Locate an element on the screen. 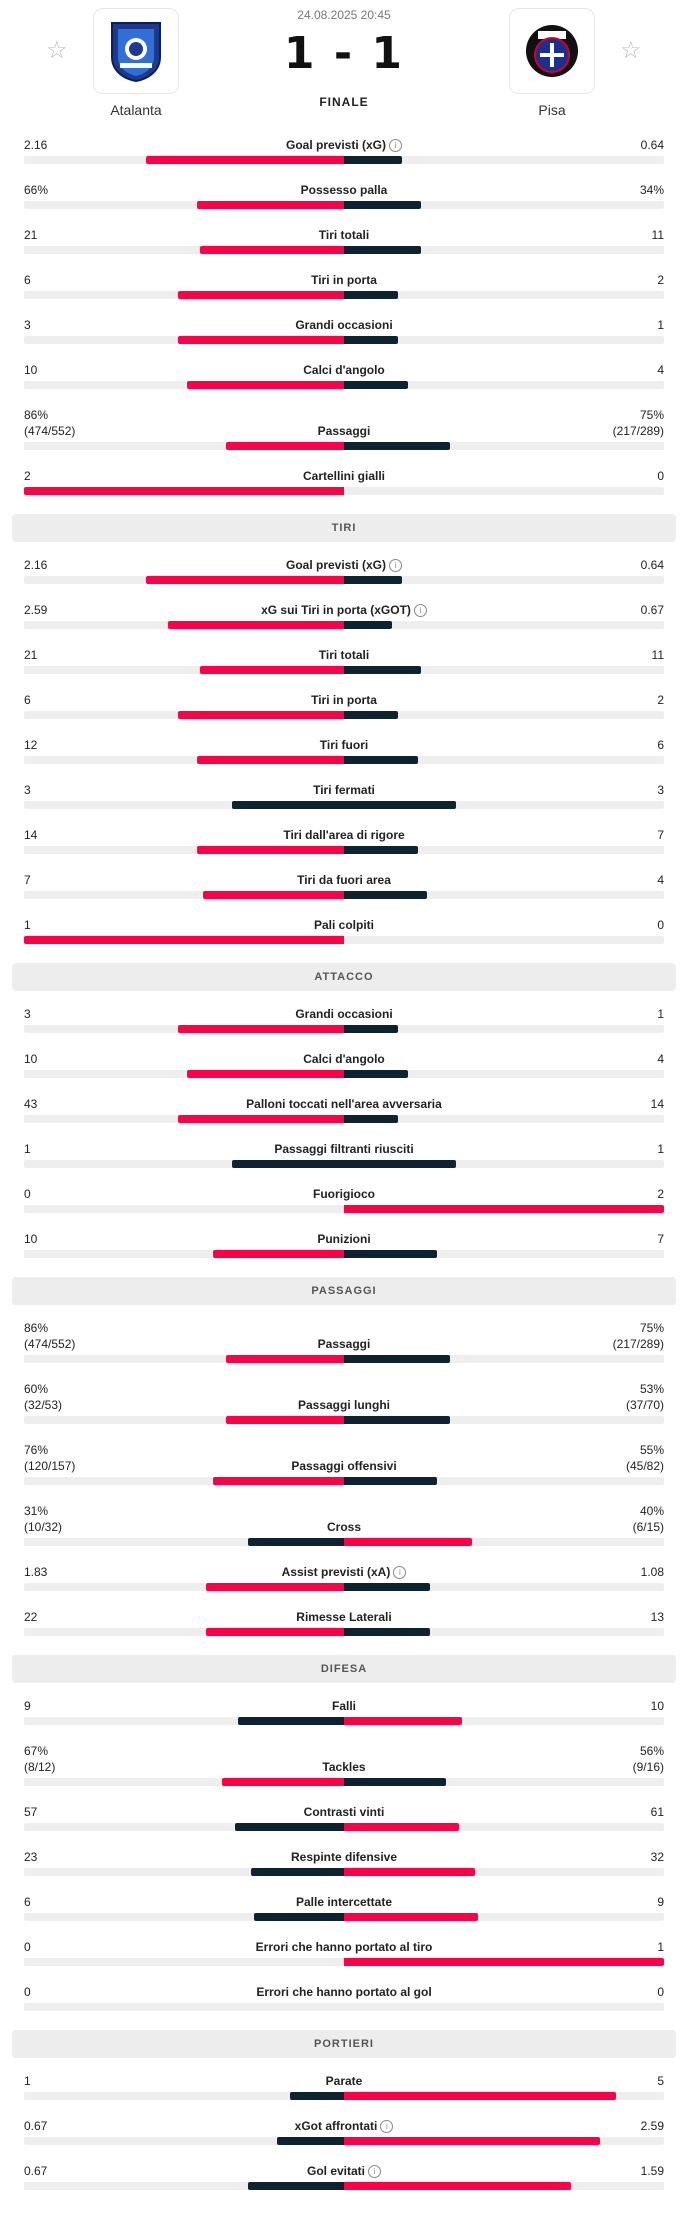  stat-label-text: Tackles is located at coordinates (344, 1767).